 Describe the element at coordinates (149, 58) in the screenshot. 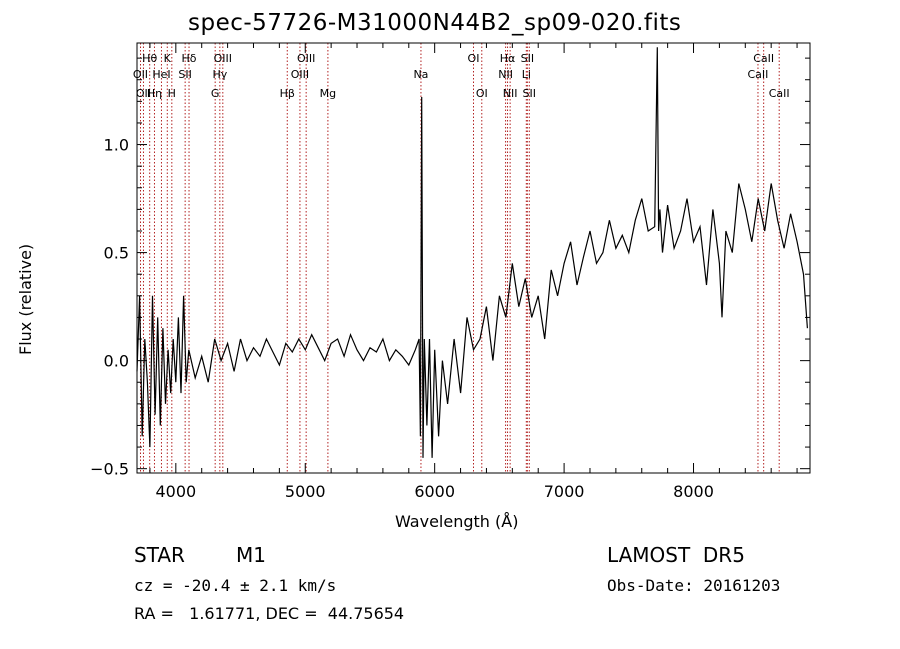

I see `line-label: Hθ` at that location.